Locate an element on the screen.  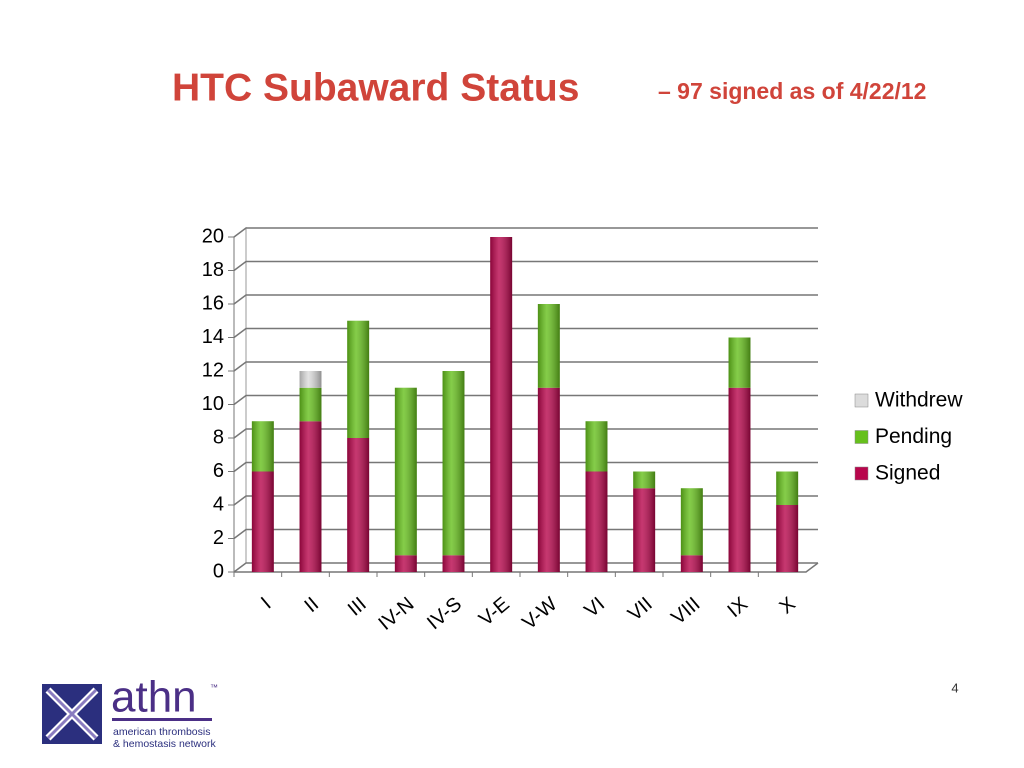
x-tick-label: II is located at coordinates (311, 605).